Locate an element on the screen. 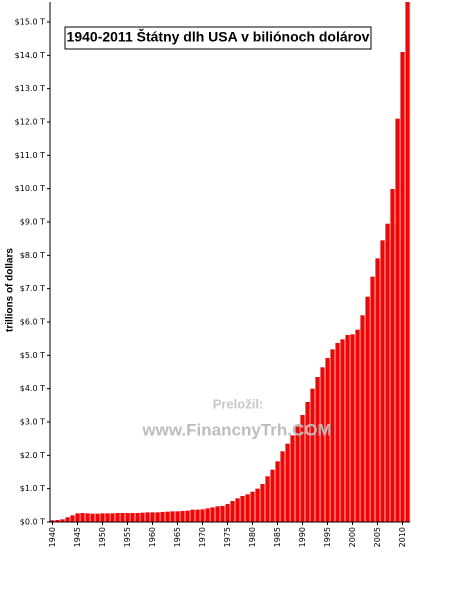  y-tick-label: $7.0 T is located at coordinates (32, 288).